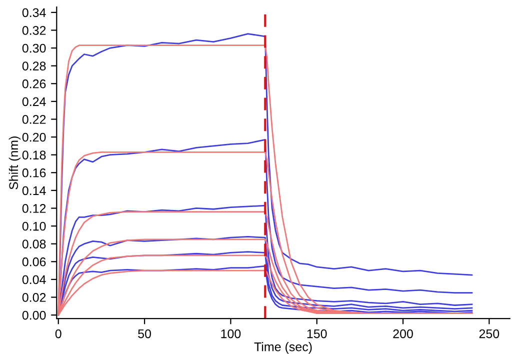 The width and height of the screenshot is (515, 354). Describe the element at coordinates (34, 297) in the screenshot. I see `y-tick-label: 0.02` at that location.